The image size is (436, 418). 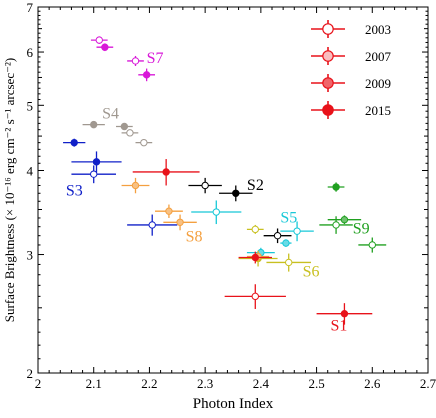 I want to click on y-tick-label: 4, so click(x=30, y=170).